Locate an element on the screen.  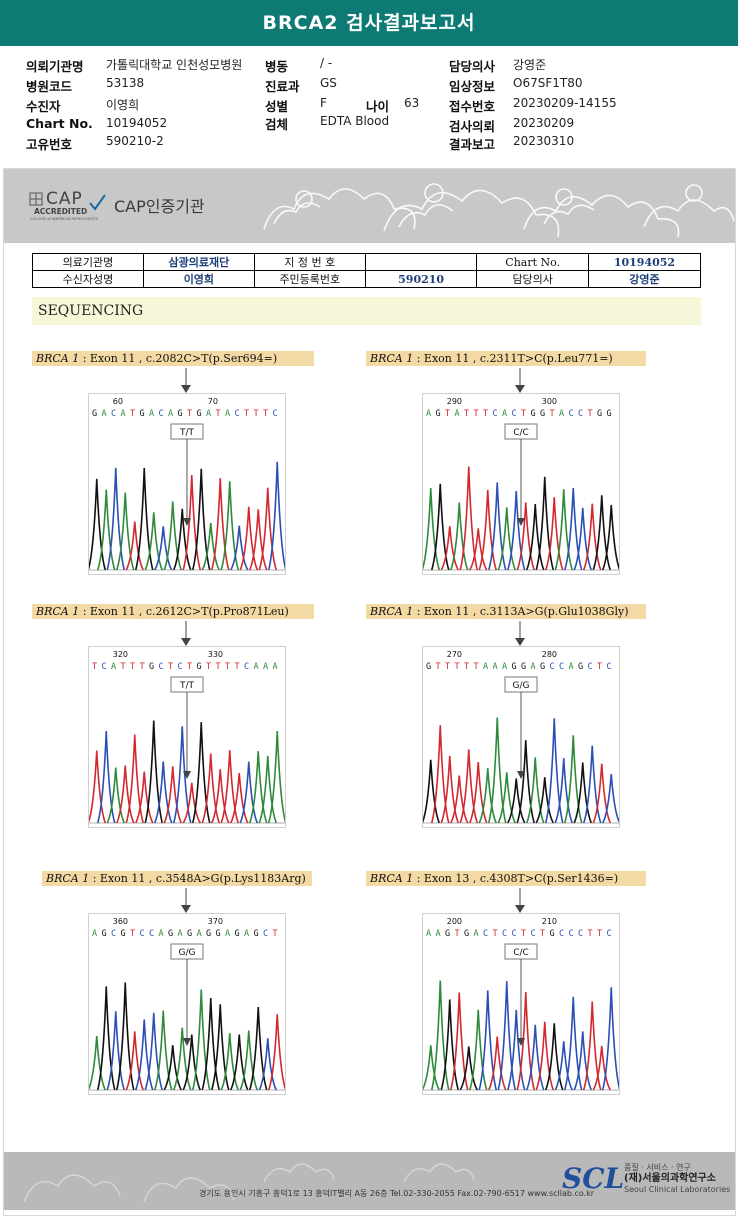
position-label: 360 is located at coordinates (120, 921).